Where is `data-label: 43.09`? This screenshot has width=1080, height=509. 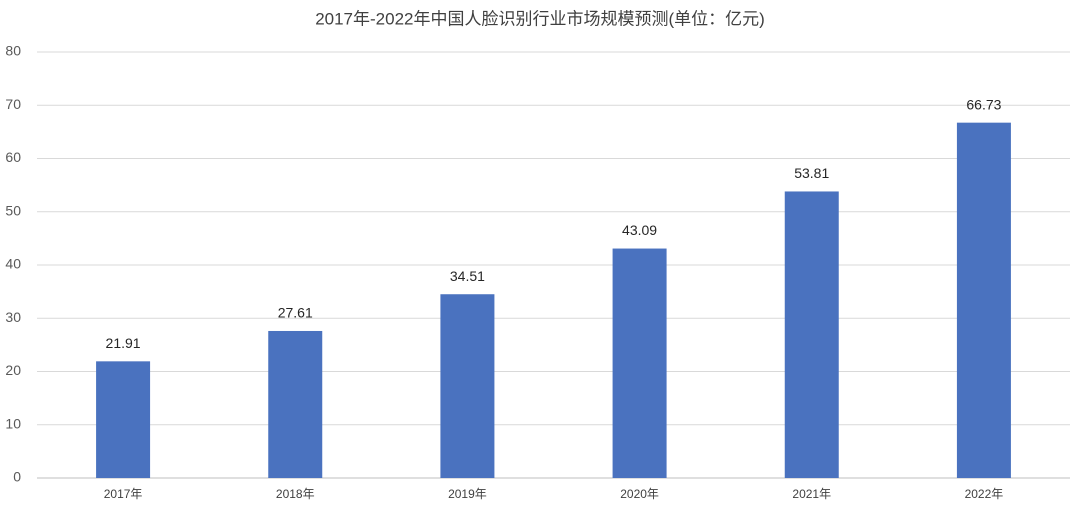
data-label: 43.09 is located at coordinates (639, 230).